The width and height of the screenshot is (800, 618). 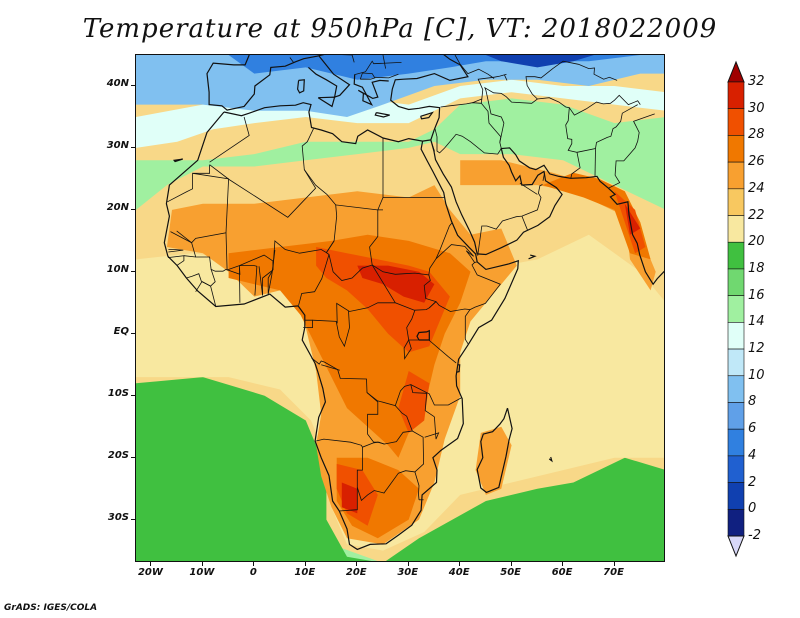 What do you see at coordinates (752, 482) in the screenshot?
I see `colorbar-level-label: 2` at bounding box center [752, 482].